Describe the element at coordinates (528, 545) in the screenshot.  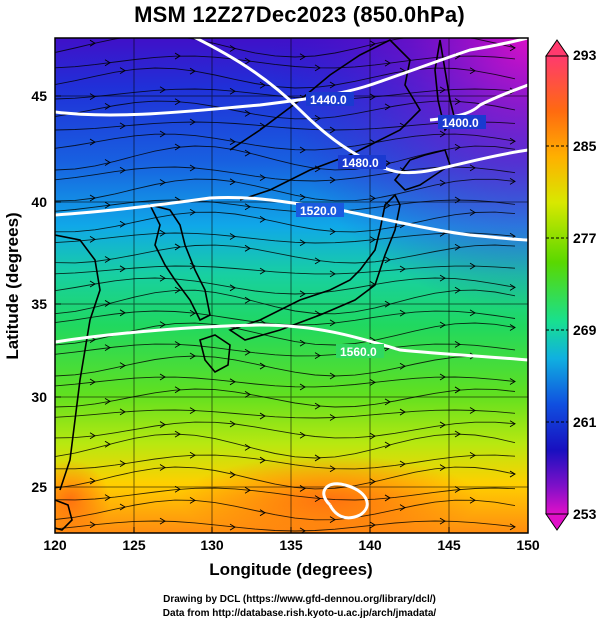
I see `x-tick-150: 150` at that location.